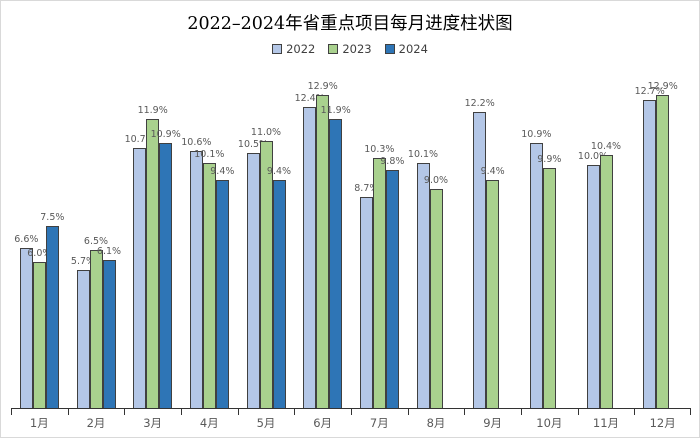 This screenshot has height=438, width=700. I want to click on bar-value-label: 10.5%, so click(253, 144).